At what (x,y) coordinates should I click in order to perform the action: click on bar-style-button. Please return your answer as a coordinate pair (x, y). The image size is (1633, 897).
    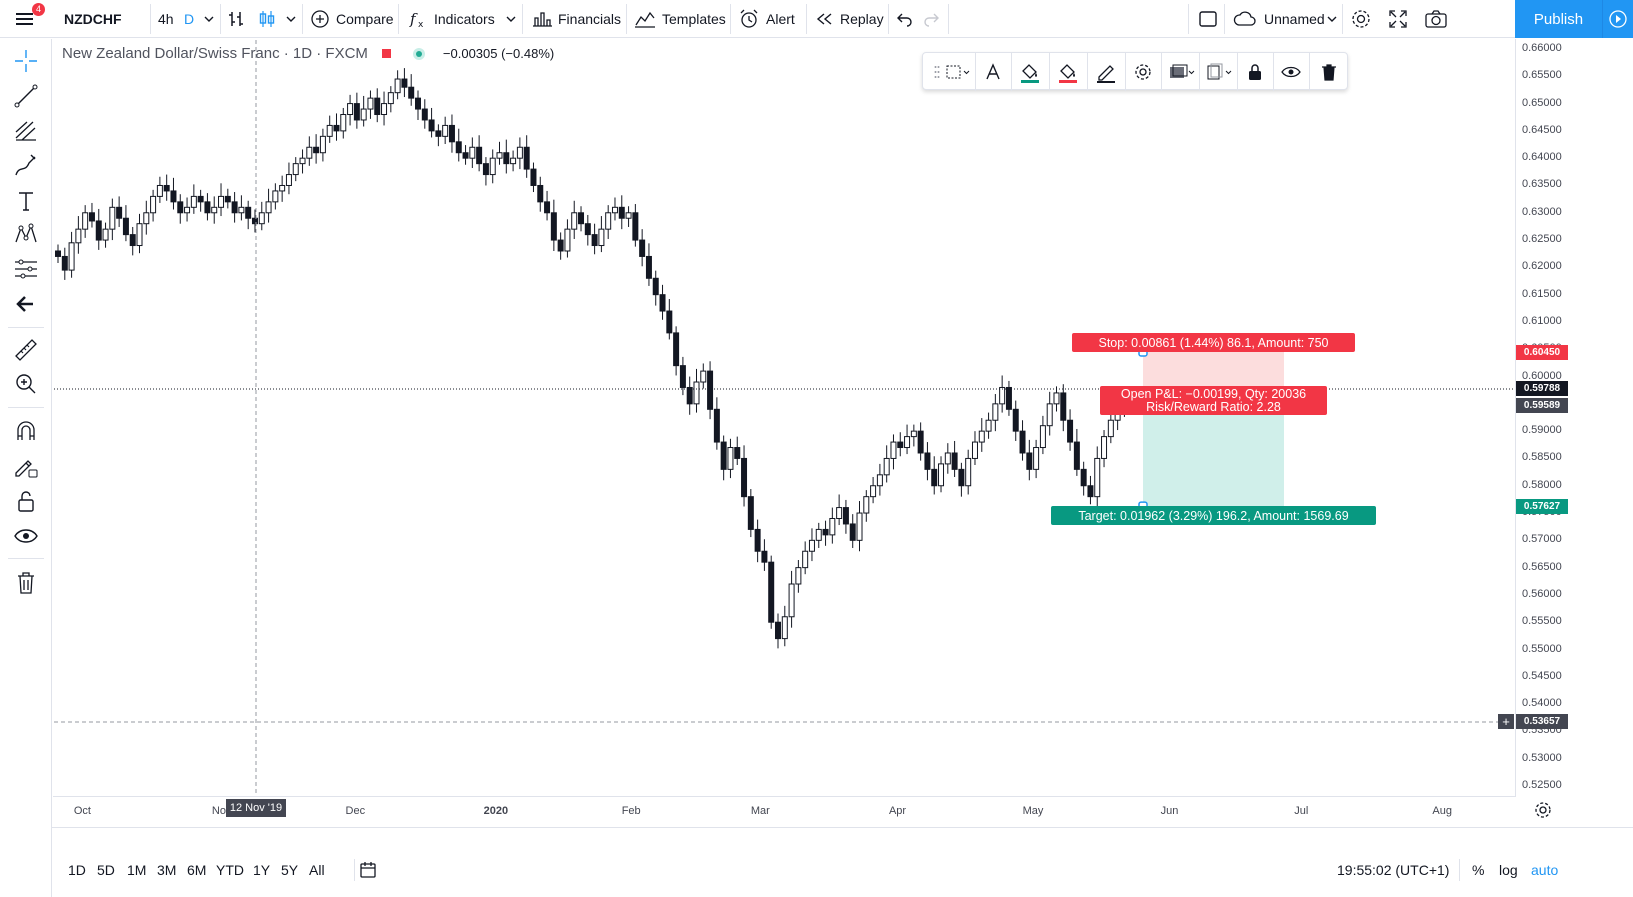
    Looking at the image, I should click on (237, 19).